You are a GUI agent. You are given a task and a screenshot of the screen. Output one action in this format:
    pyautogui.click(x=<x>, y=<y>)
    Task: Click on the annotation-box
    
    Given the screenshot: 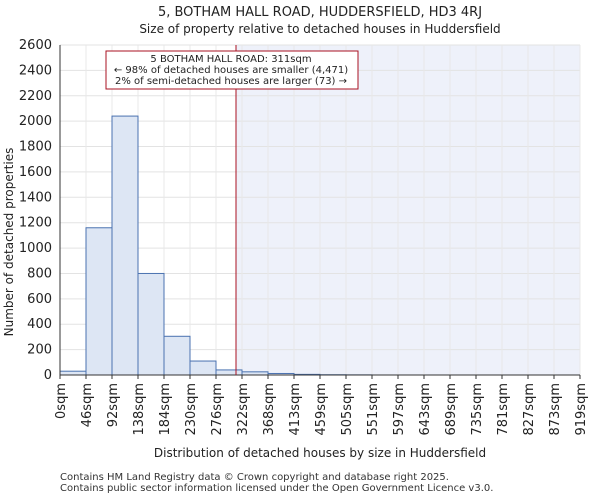 What is the action you would take?
    pyautogui.click(x=232, y=70)
    